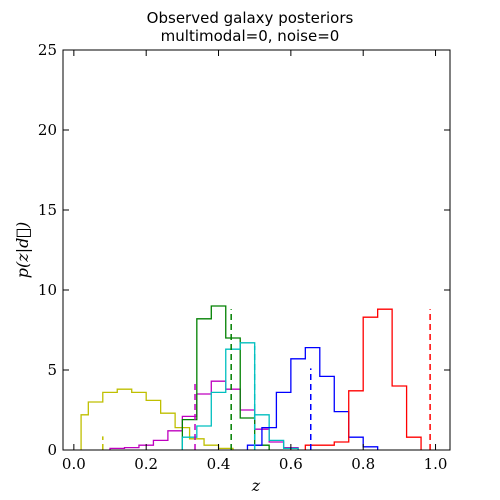 Image resolution: width=500 pixels, height=500 pixels. Describe the element at coordinates (250, 18) in the screenshot. I see `chart-title: Observed galaxy posteriors` at that location.